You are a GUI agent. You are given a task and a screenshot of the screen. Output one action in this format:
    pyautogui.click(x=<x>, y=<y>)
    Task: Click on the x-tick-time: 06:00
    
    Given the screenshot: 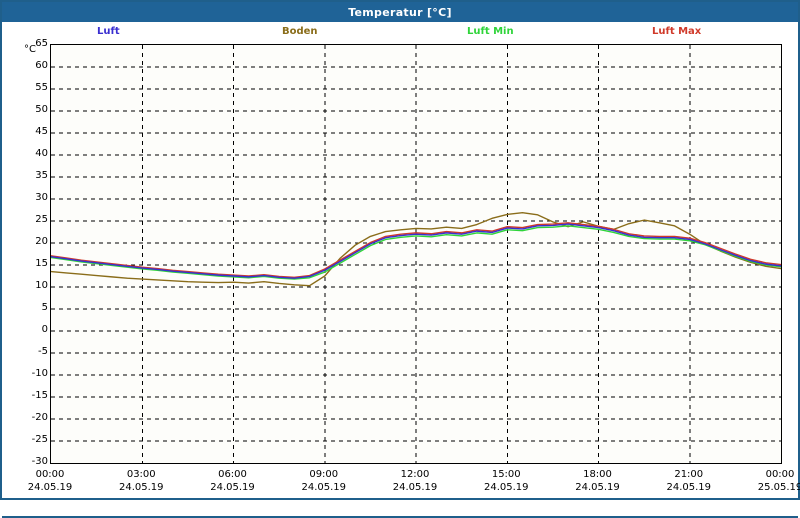 What is the action you would take?
    pyautogui.click(x=232, y=474)
    